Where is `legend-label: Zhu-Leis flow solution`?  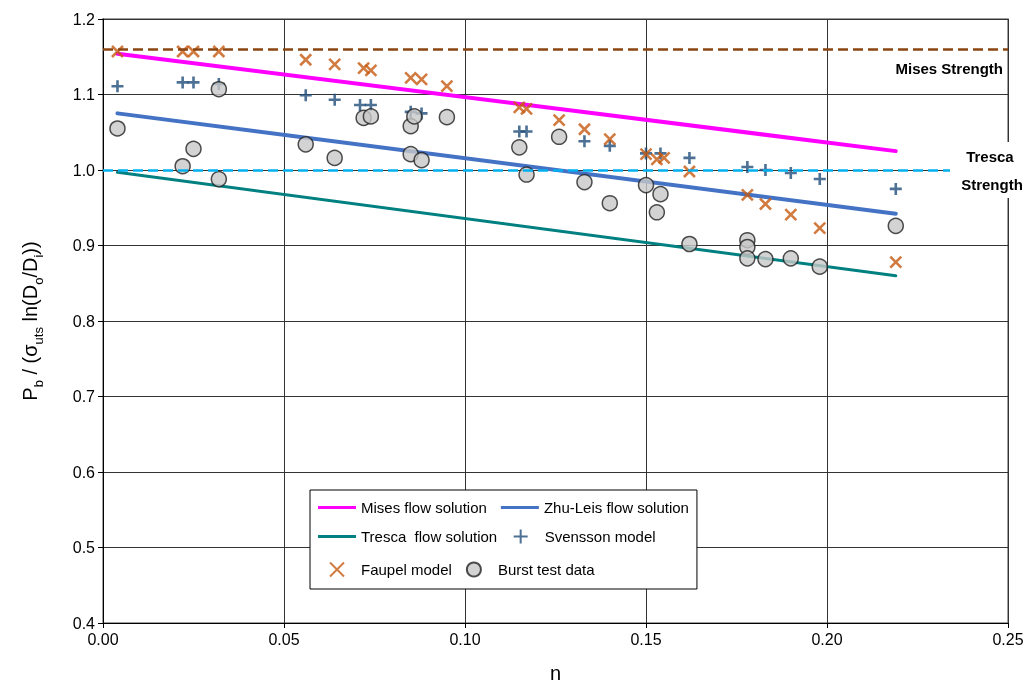
legend-label: Zhu-Leis flow solution is located at coordinates (616, 507).